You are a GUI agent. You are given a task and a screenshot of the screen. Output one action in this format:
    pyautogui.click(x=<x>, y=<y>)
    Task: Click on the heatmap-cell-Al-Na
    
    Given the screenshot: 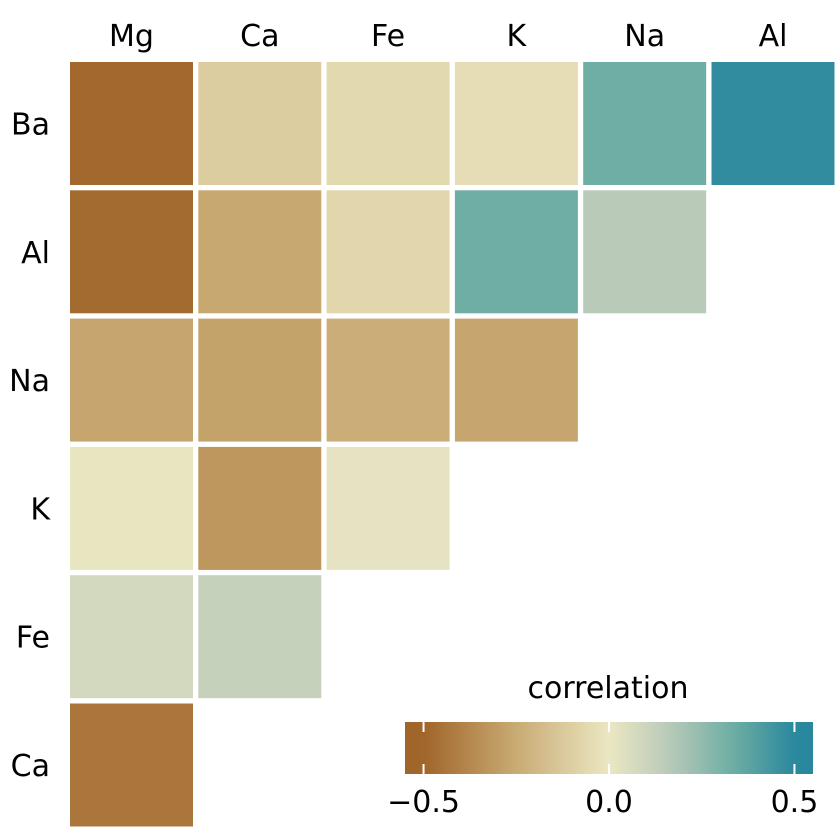 What is the action you would take?
    pyautogui.click(x=645, y=252)
    